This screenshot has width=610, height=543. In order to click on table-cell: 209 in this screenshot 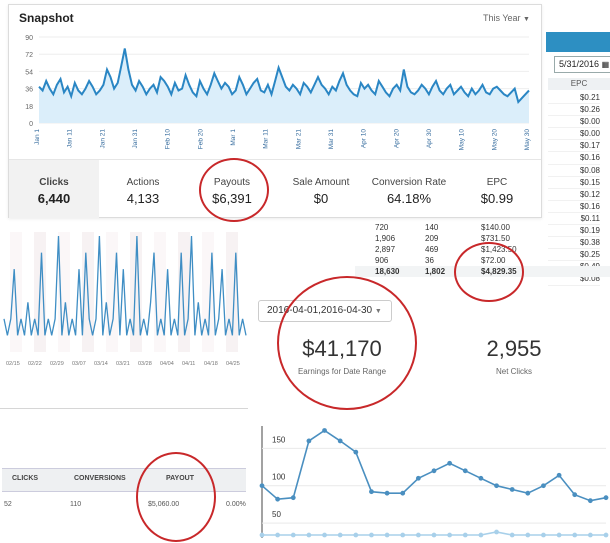, I will do `click(432, 238)`.